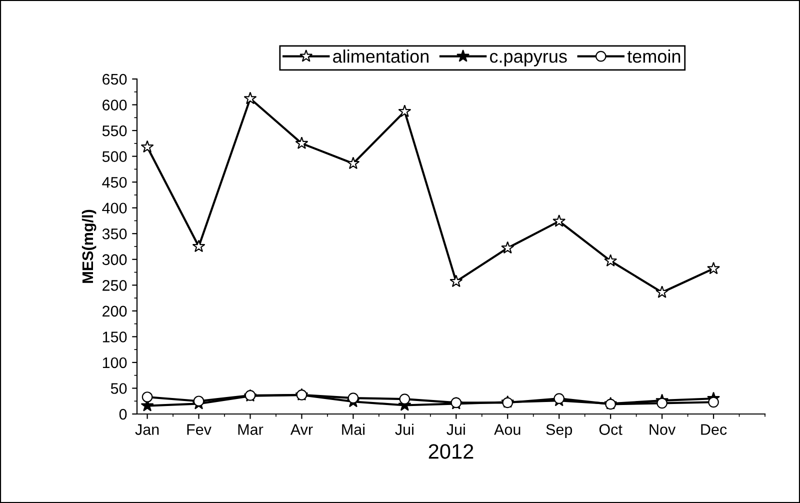  I want to click on y-tick-label: 650, so click(114, 79).